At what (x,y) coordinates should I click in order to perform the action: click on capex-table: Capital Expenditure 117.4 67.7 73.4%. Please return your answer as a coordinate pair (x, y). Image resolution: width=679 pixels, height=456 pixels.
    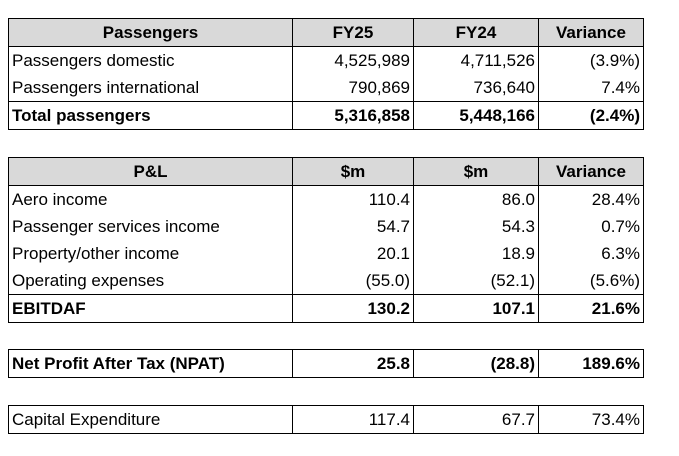
    Looking at the image, I should click on (326, 419).